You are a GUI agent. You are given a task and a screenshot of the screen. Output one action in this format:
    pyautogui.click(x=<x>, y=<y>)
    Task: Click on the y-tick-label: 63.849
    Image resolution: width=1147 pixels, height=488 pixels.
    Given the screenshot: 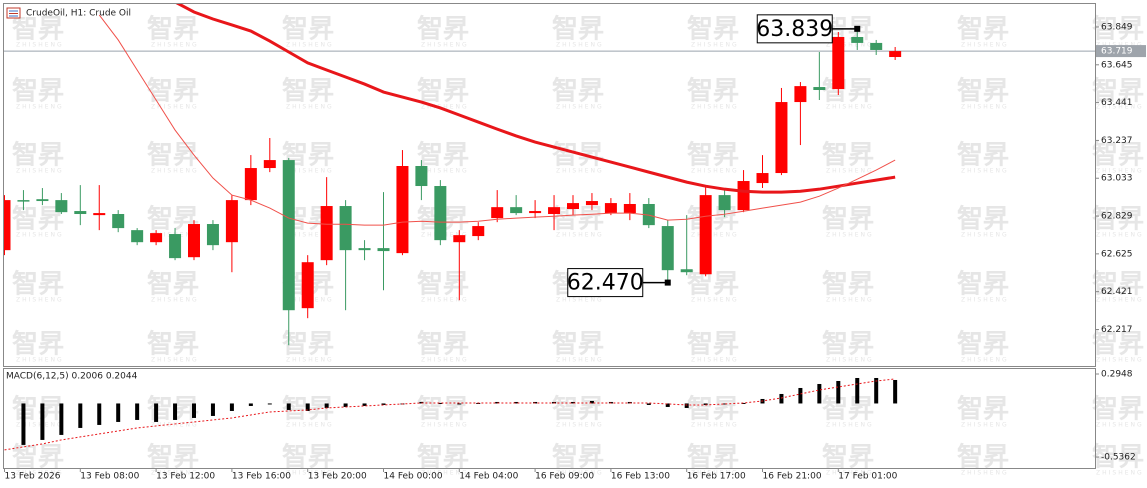 What is the action you would take?
    pyautogui.click(x=1117, y=27)
    